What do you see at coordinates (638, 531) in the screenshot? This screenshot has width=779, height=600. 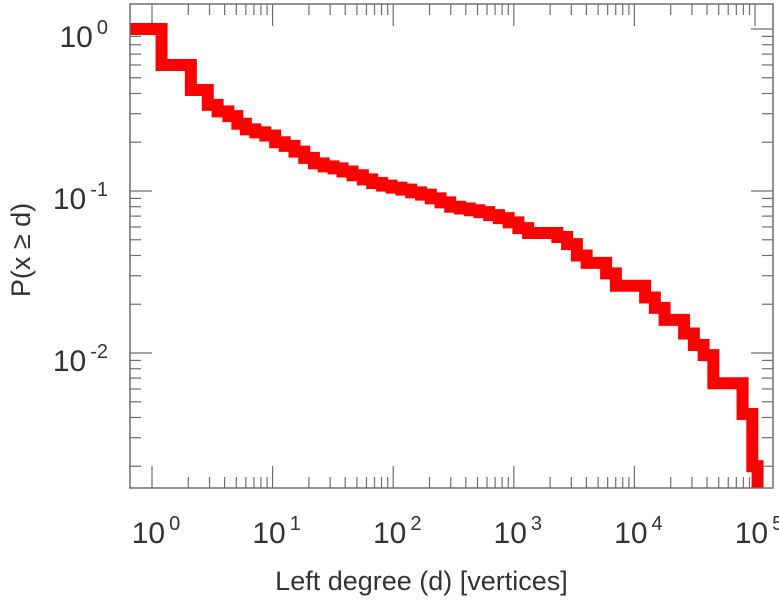 I see `x-tick-label: 10 4` at bounding box center [638, 531].